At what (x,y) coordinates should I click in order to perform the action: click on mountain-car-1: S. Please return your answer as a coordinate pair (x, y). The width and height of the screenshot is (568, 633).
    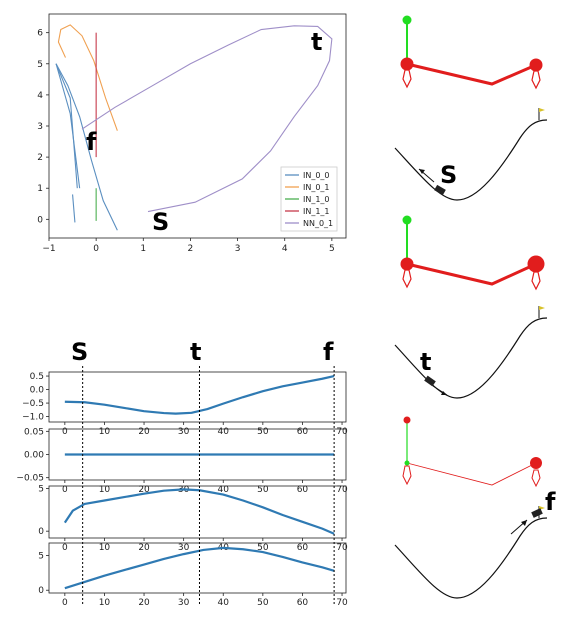
    Looking at the image, I should click on (471, 154).